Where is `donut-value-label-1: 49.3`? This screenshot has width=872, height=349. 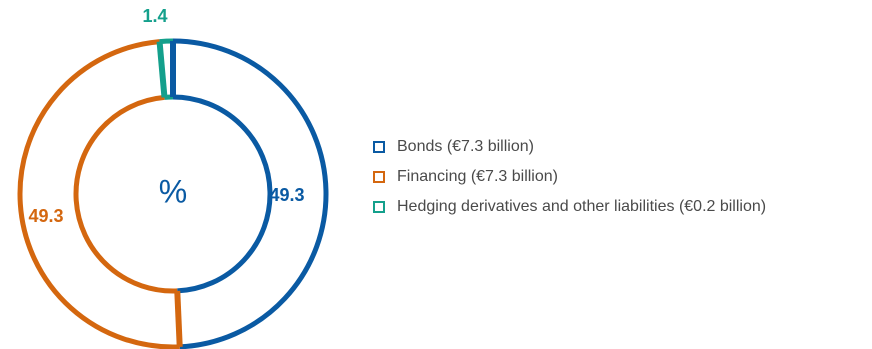
donut-value-label-1: 49.3 is located at coordinates (286, 195).